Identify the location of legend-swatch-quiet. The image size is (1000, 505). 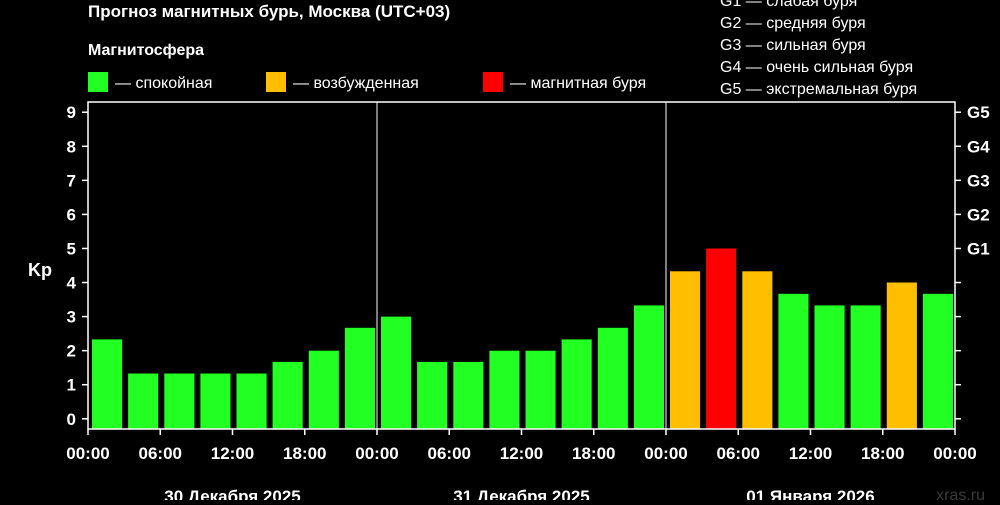
(98, 82).